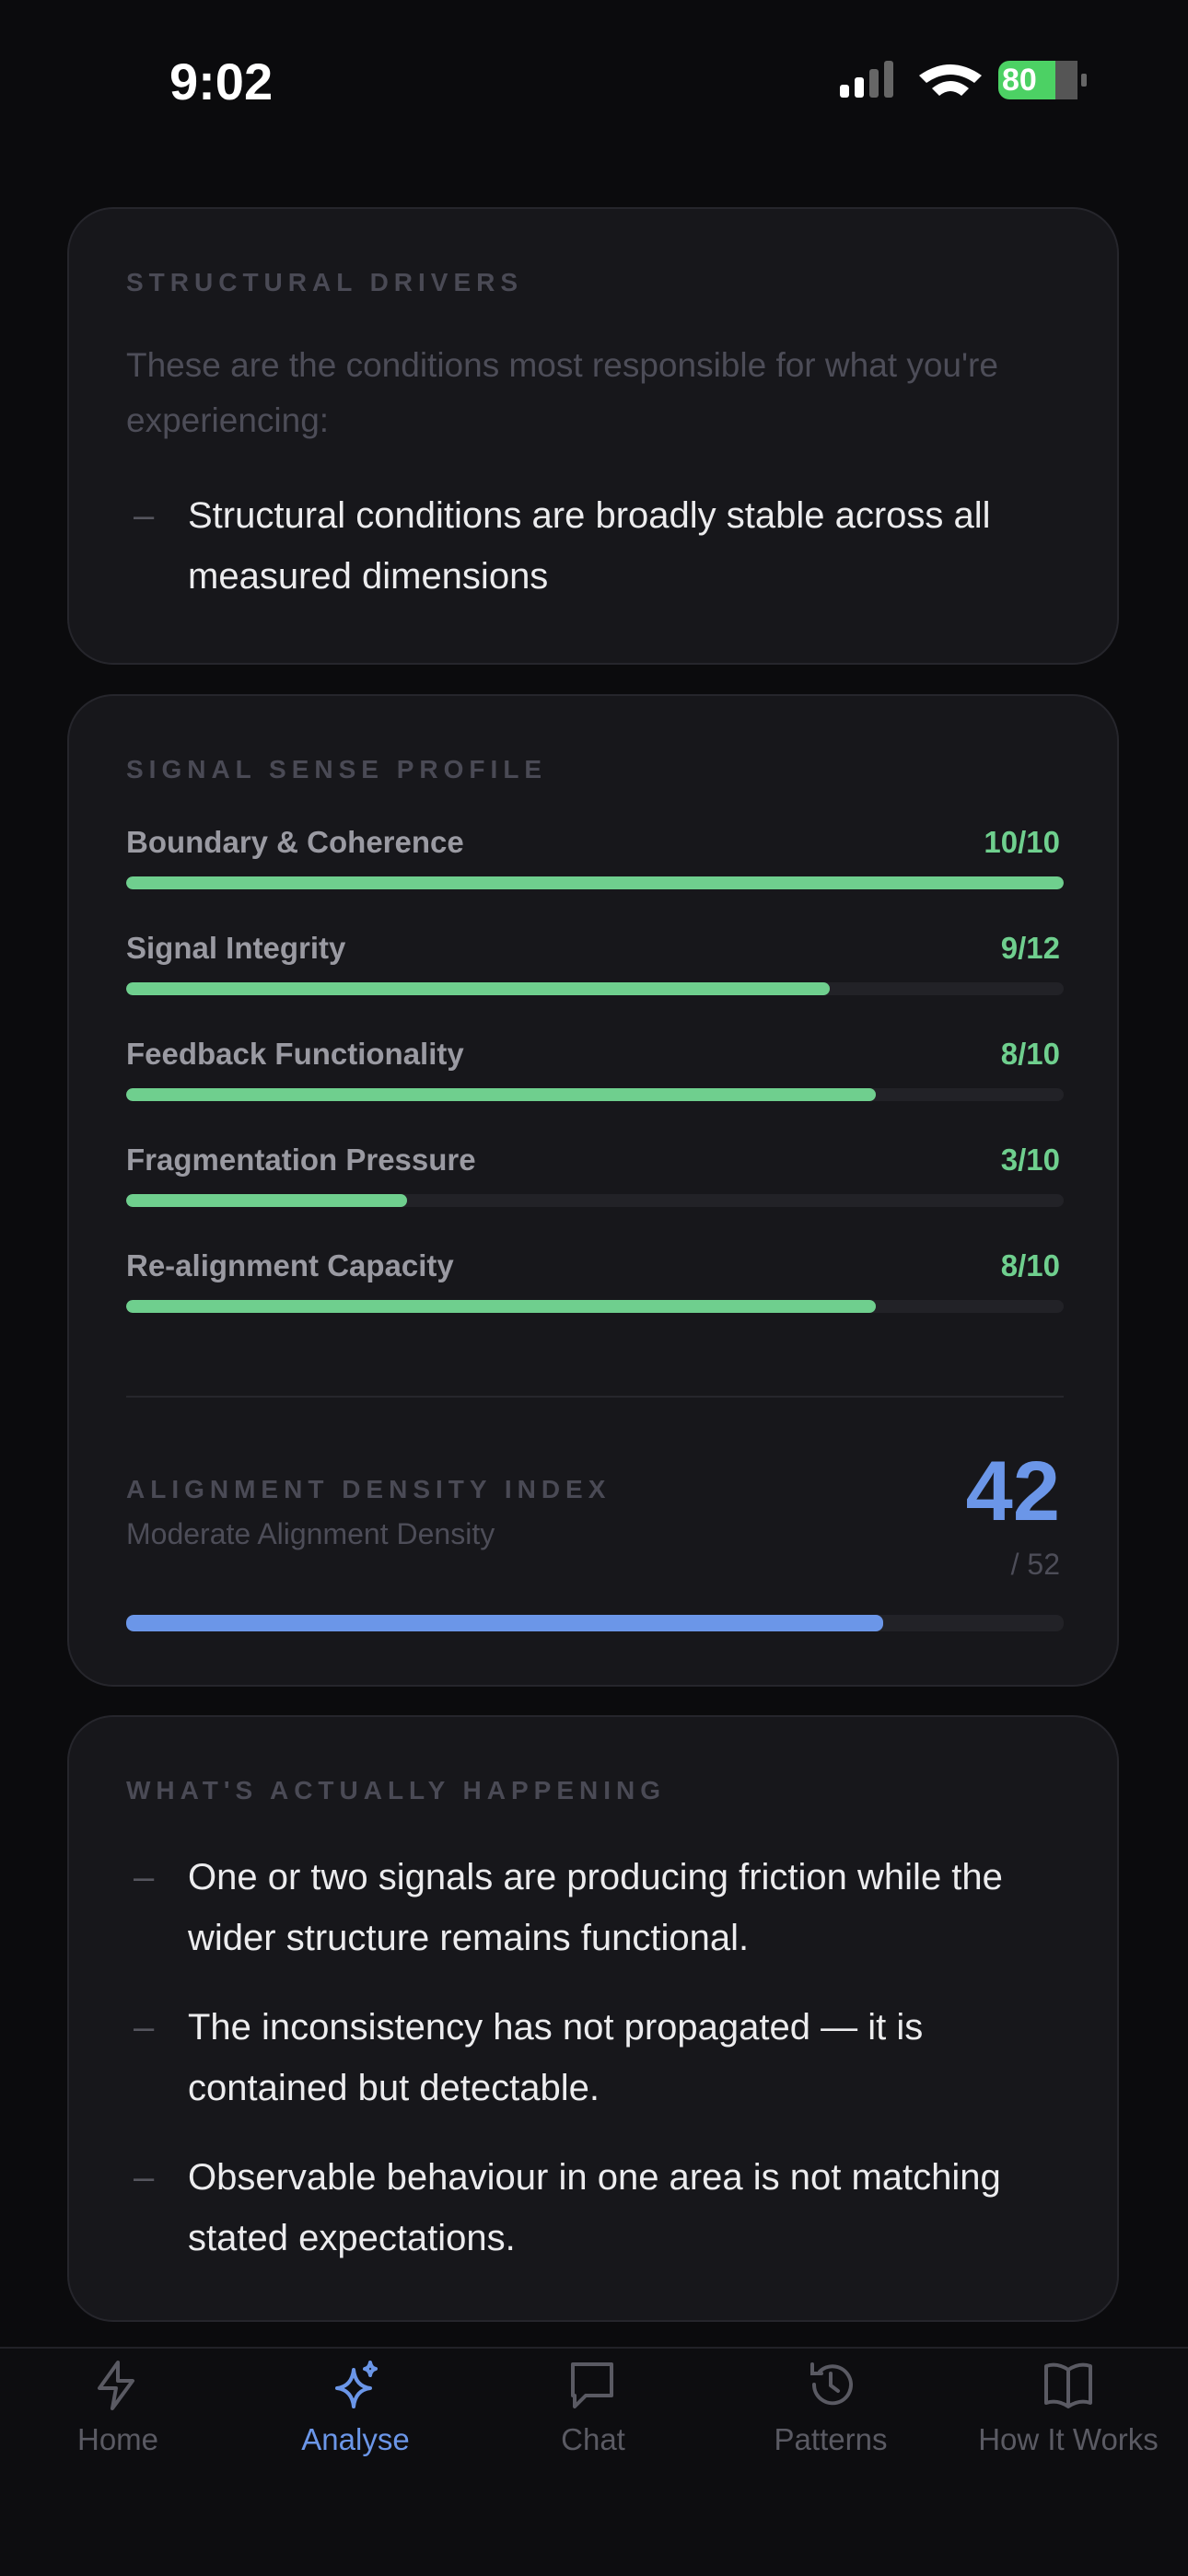 This screenshot has height=2576, width=1188. What do you see at coordinates (830, 2407) in the screenshot?
I see `tab: Patterns` at bounding box center [830, 2407].